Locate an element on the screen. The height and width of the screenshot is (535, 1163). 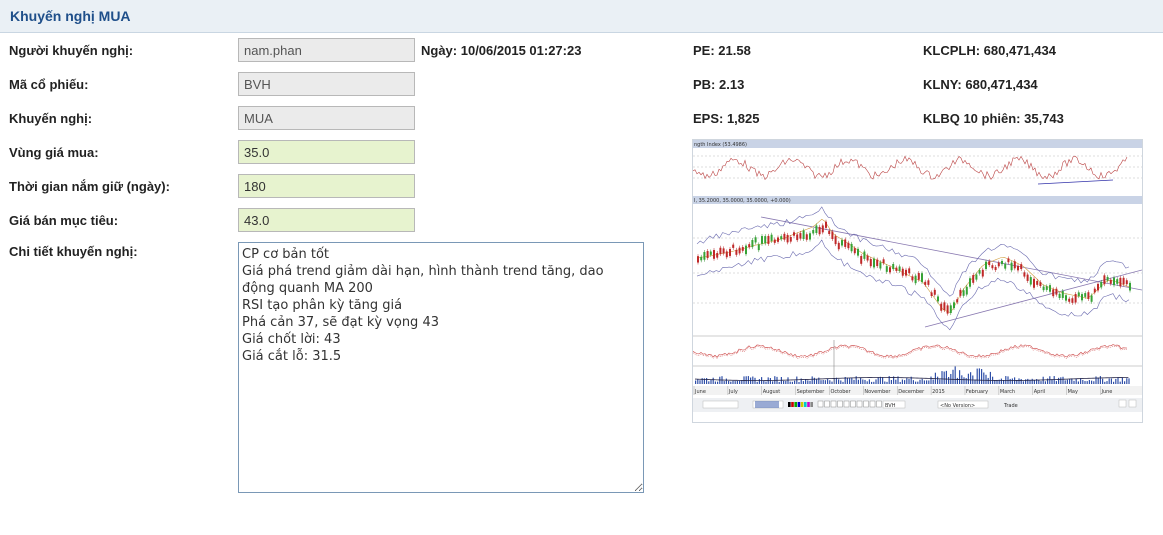
buy-range-field is located at coordinates (326, 152).